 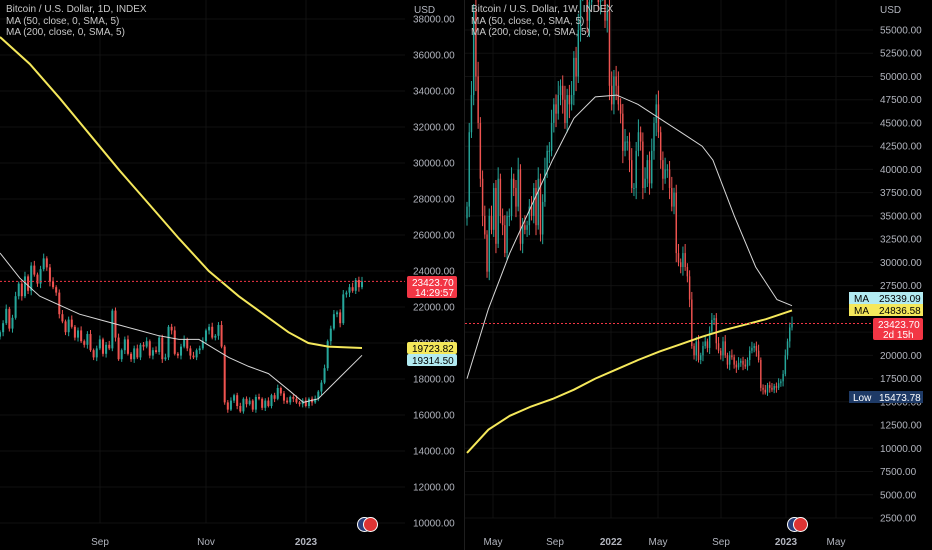 I want to click on y-tick-label: 30000.00, so click(x=434, y=164).